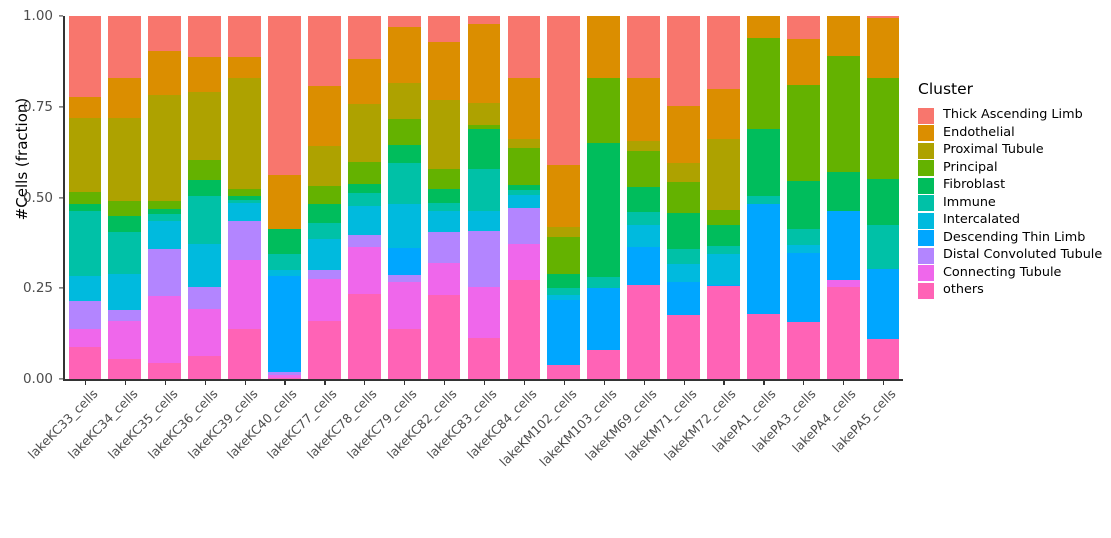 The width and height of the screenshot is (1111, 538). Describe the element at coordinates (61, 288) in the screenshot. I see `y-tick-mark` at that location.